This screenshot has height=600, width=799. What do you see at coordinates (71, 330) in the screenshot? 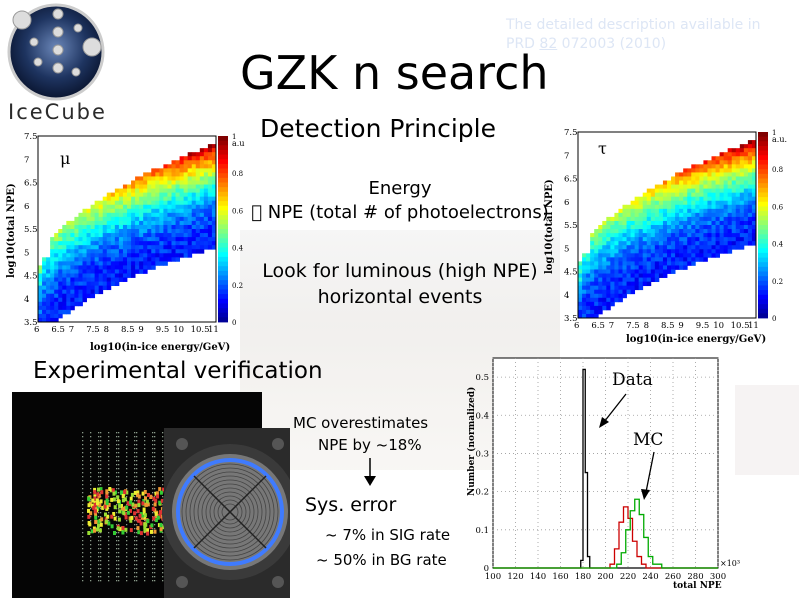
I see `x-tick-label: 7` at bounding box center [71, 330].